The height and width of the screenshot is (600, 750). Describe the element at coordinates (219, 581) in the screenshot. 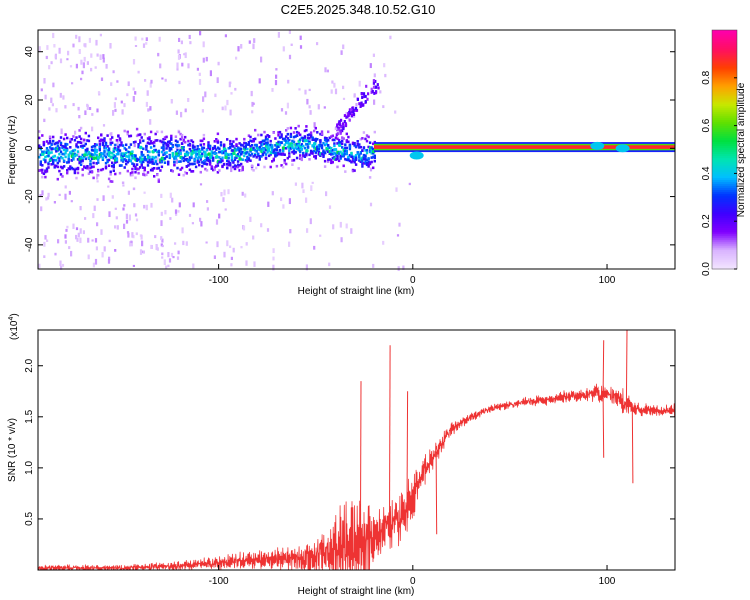

I see `snr-x-tick-label: -100` at that location.